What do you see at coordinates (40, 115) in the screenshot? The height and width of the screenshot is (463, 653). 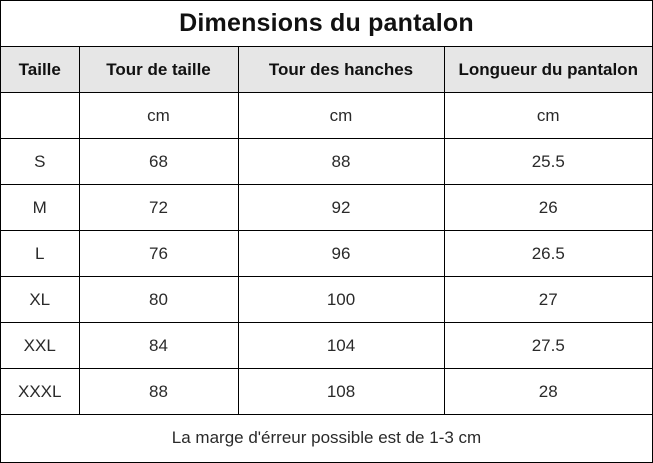 I see `unit-size` at bounding box center [40, 115].